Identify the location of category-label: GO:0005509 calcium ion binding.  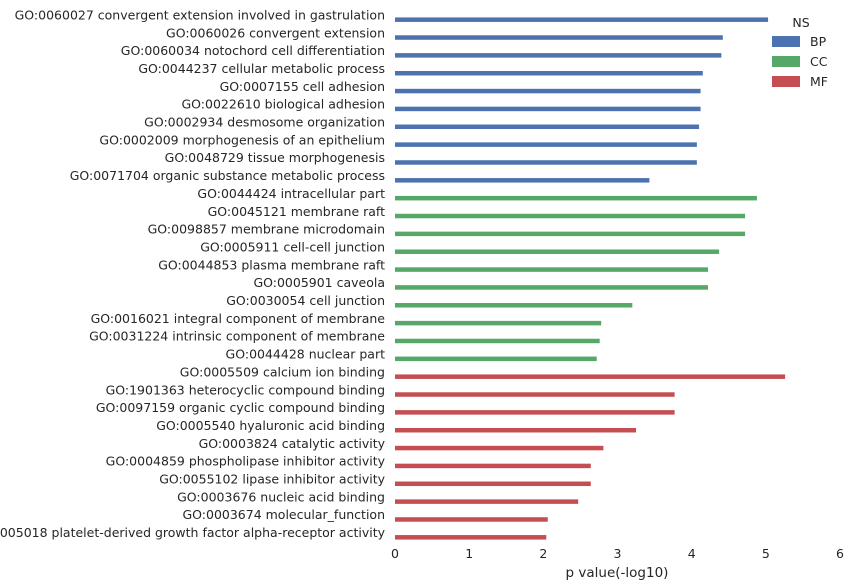
(282, 371).